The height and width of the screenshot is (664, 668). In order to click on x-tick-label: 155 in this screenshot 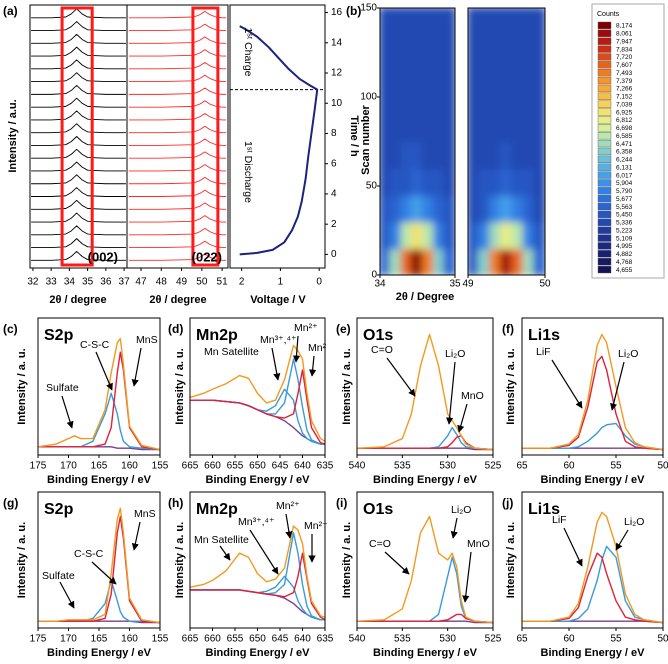, I will do `click(160, 639)`.